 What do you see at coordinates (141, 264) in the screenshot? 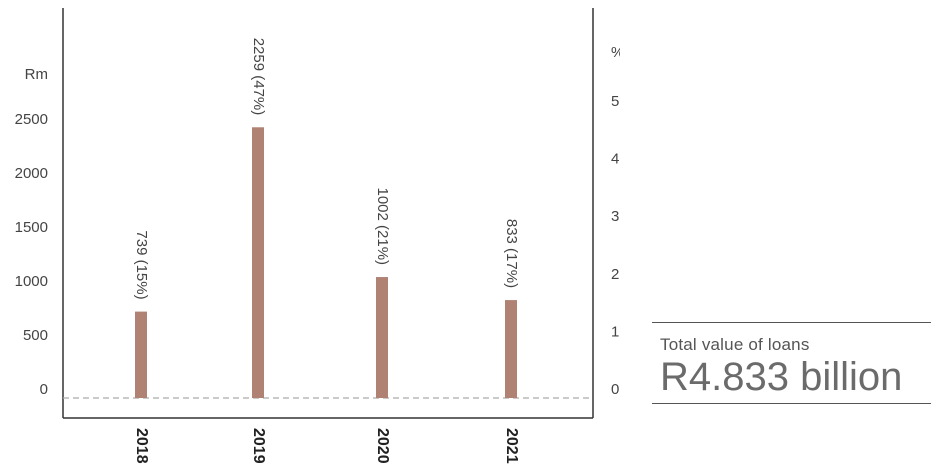
I see `data-label-2018: 739 (15%)` at bounding box center [141, 264].